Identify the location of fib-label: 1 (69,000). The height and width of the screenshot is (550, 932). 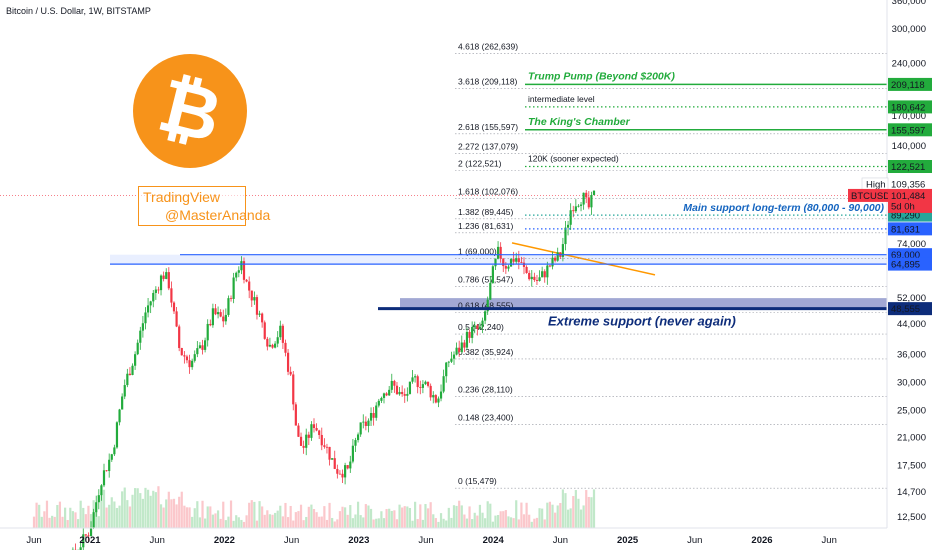
(477, 252).